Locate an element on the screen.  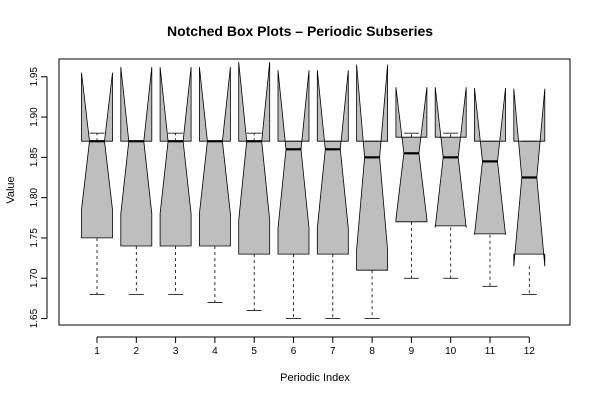
x-tick-label: 7 is located at coordinates (333, 351).